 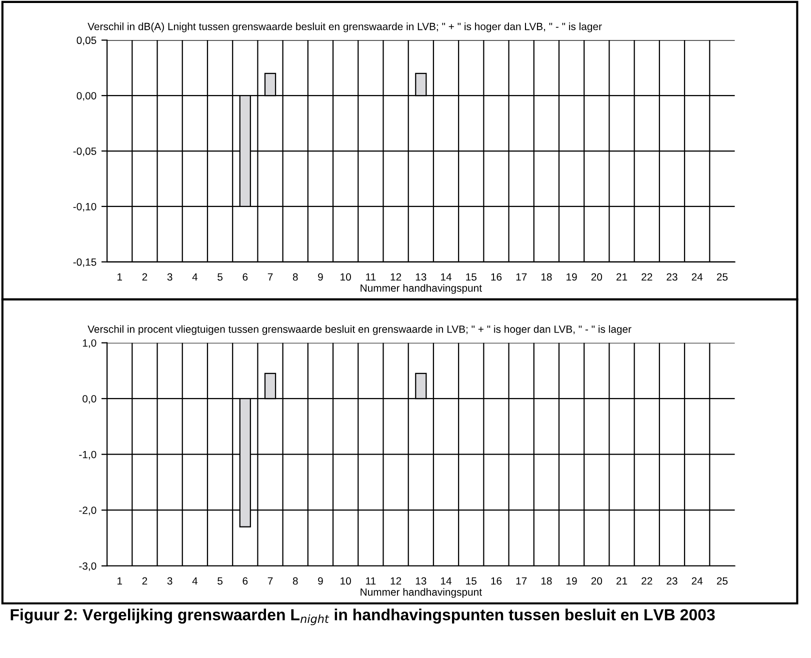 What do you see at coordinates (362, 617) in the screenshot?
I see `text: Figuur 2: Vergelijking grenswaarden L$_{night}$ in handhavingspunten tussen besluit en LVB 2003` at bounding box center [362, 617].